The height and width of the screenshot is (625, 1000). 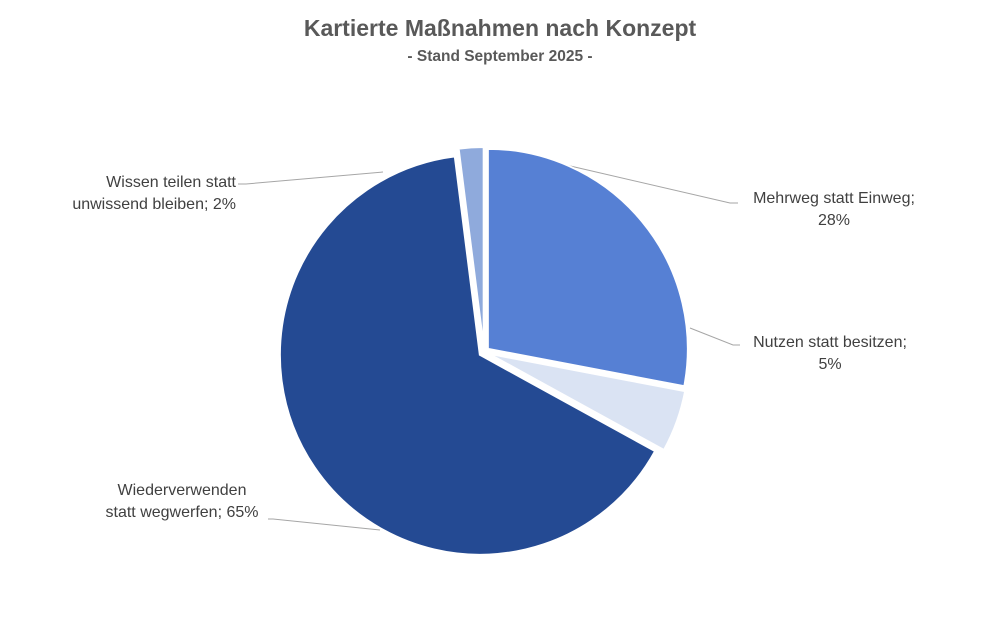 What do you see at coordinates (830, 342) in the screenshot?
I see `label-text: Nutzen statt besitzen;` at bounding box center [830, 342].